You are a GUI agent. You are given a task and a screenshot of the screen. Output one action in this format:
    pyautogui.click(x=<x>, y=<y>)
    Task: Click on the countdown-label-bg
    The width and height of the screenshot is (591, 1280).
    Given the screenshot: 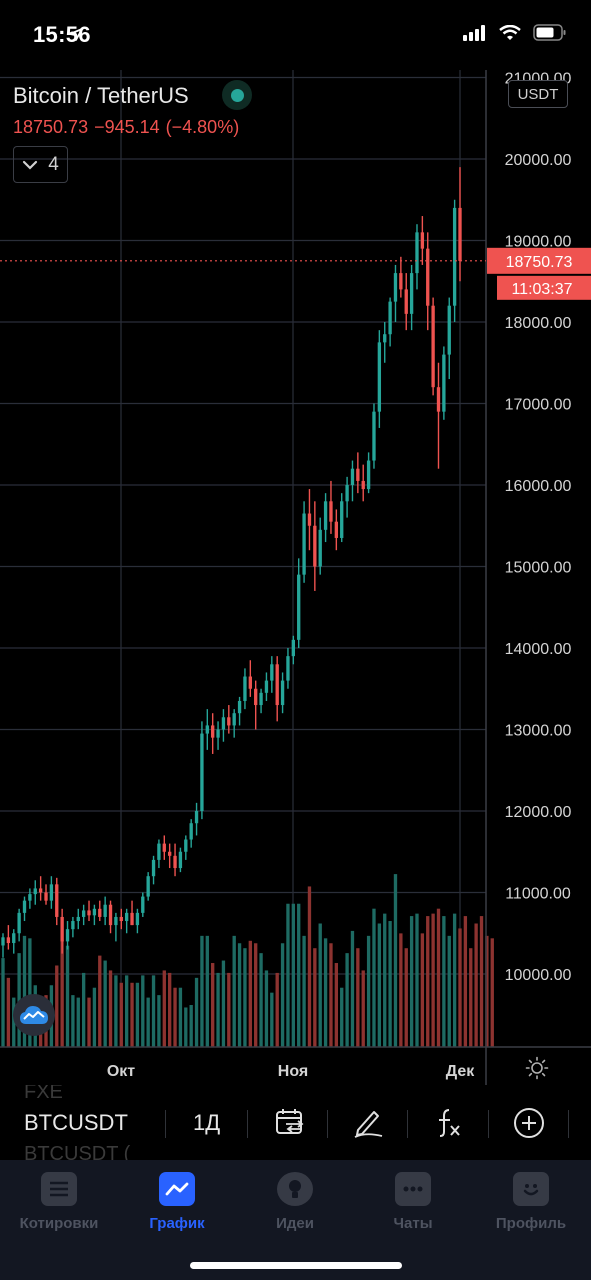 What is the action you would take?
    pyautogui.click(x=544, y=287)
    